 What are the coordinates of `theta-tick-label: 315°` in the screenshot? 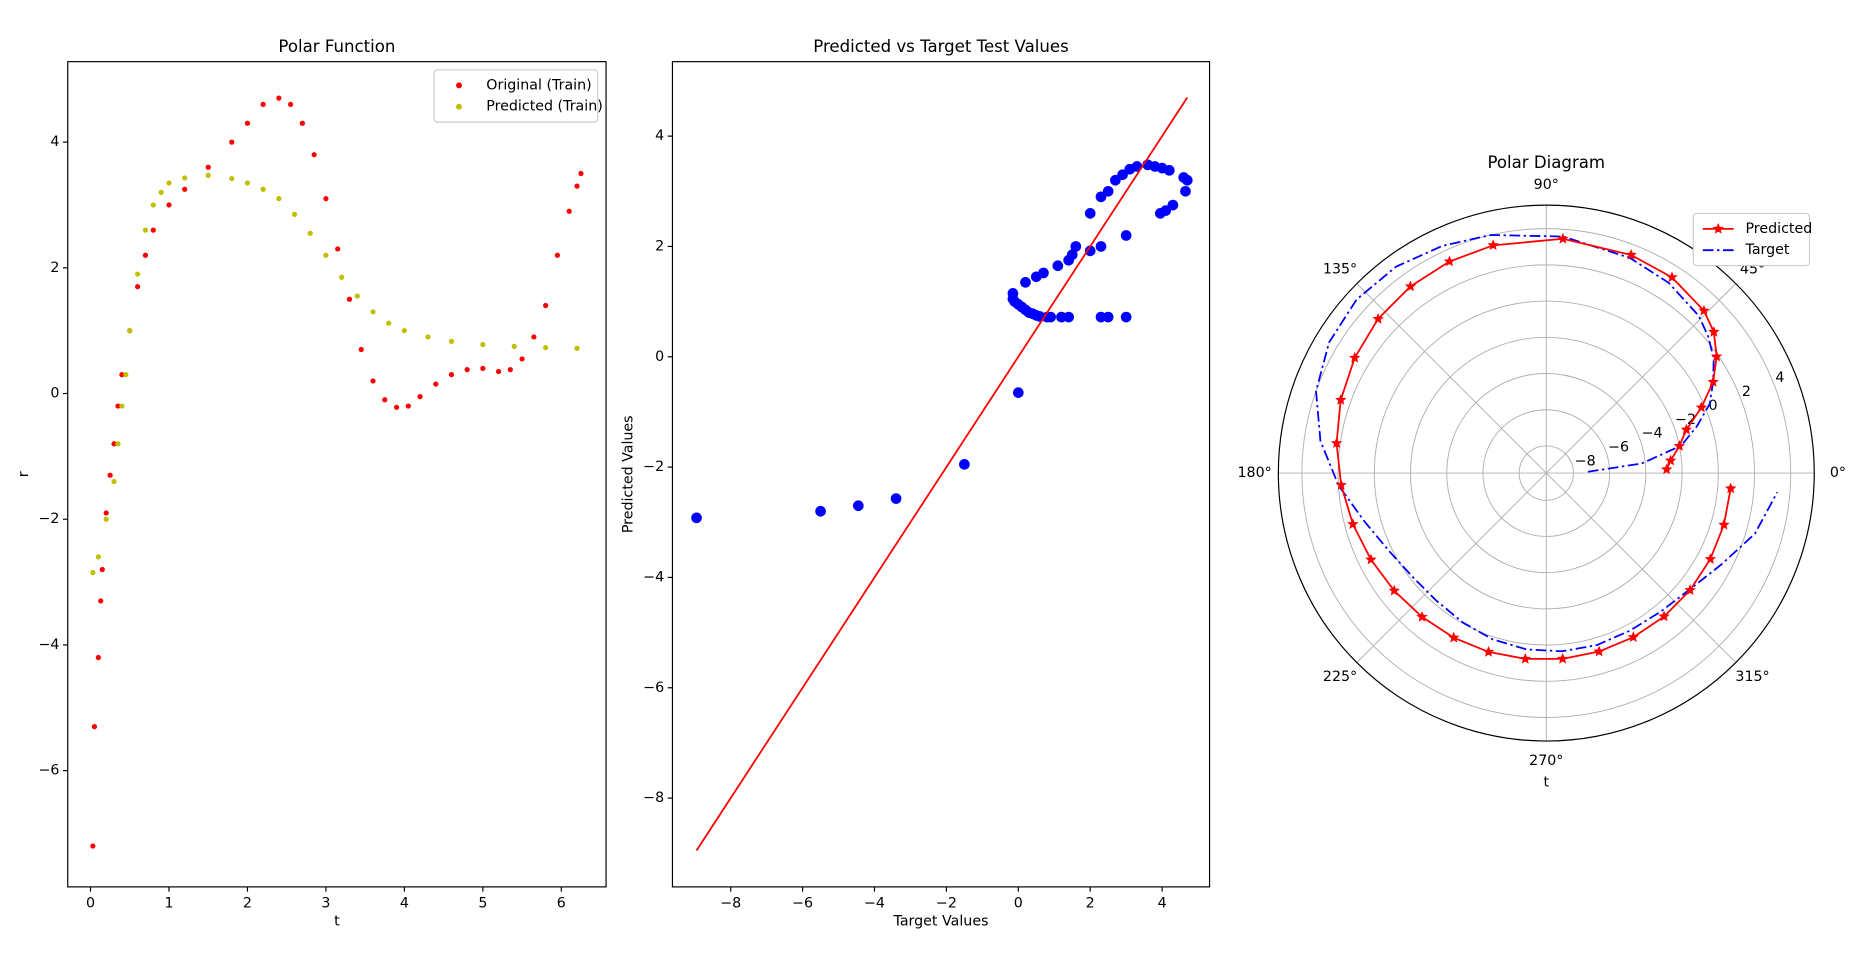 It's located at (1752, 677).